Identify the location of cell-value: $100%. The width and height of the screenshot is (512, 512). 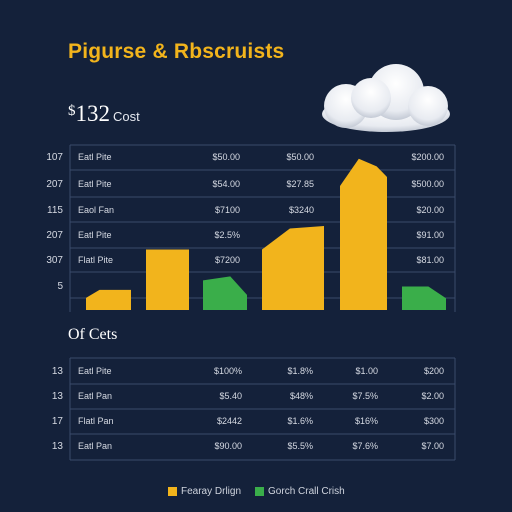
(228, 371).